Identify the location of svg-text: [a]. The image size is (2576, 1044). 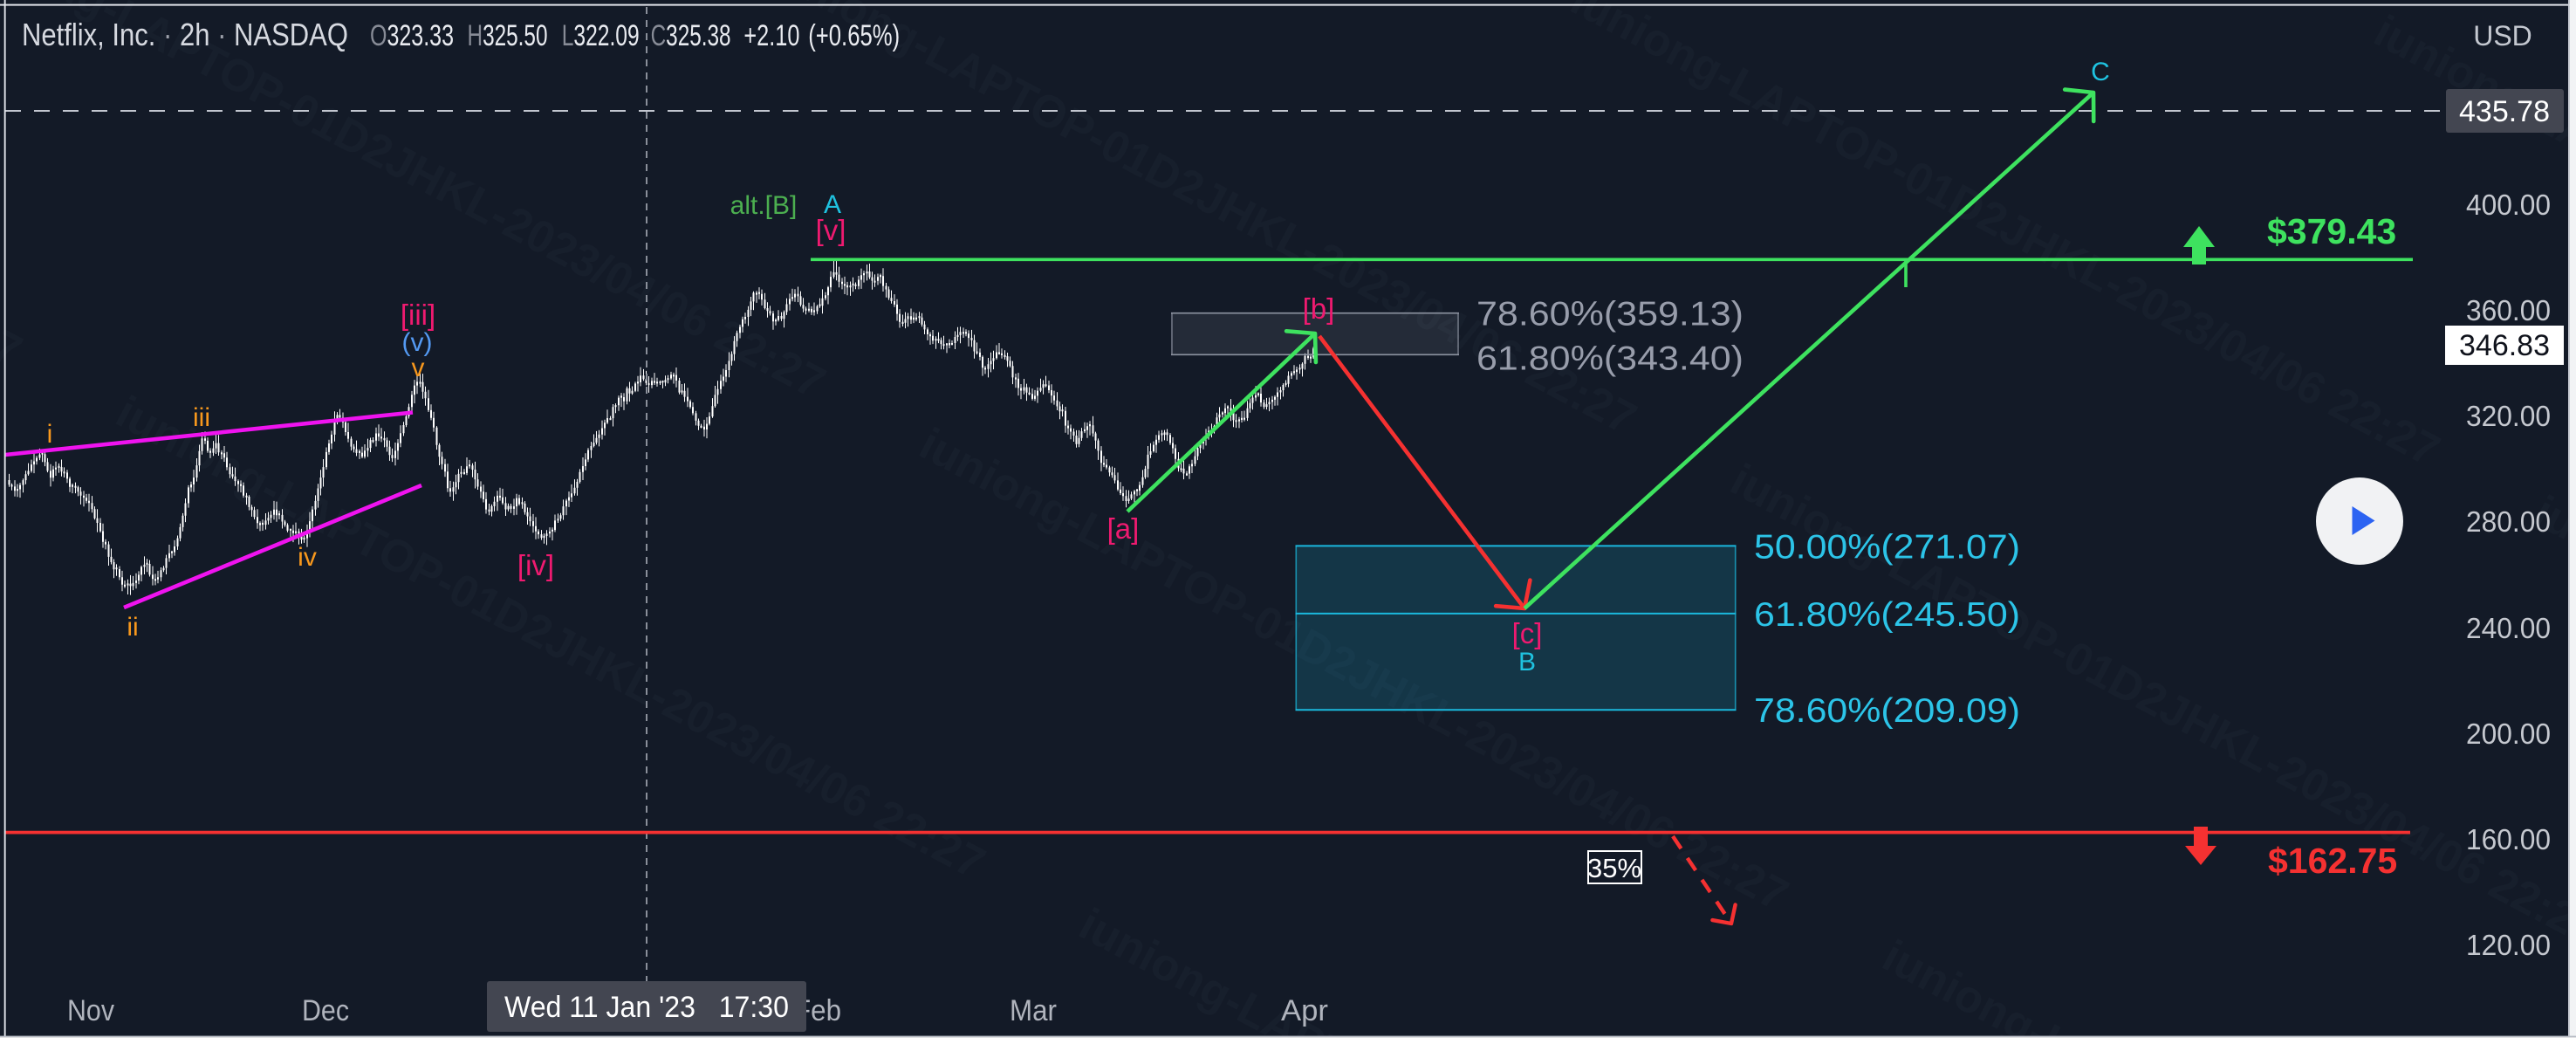
(1123, 528).